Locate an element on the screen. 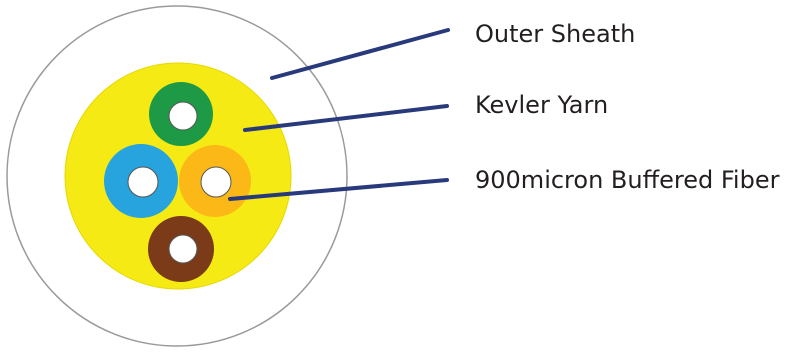 The height and width of the screenshot is (354, 795). leader-line-buffered-fiber is located at coordinates (338, 189).